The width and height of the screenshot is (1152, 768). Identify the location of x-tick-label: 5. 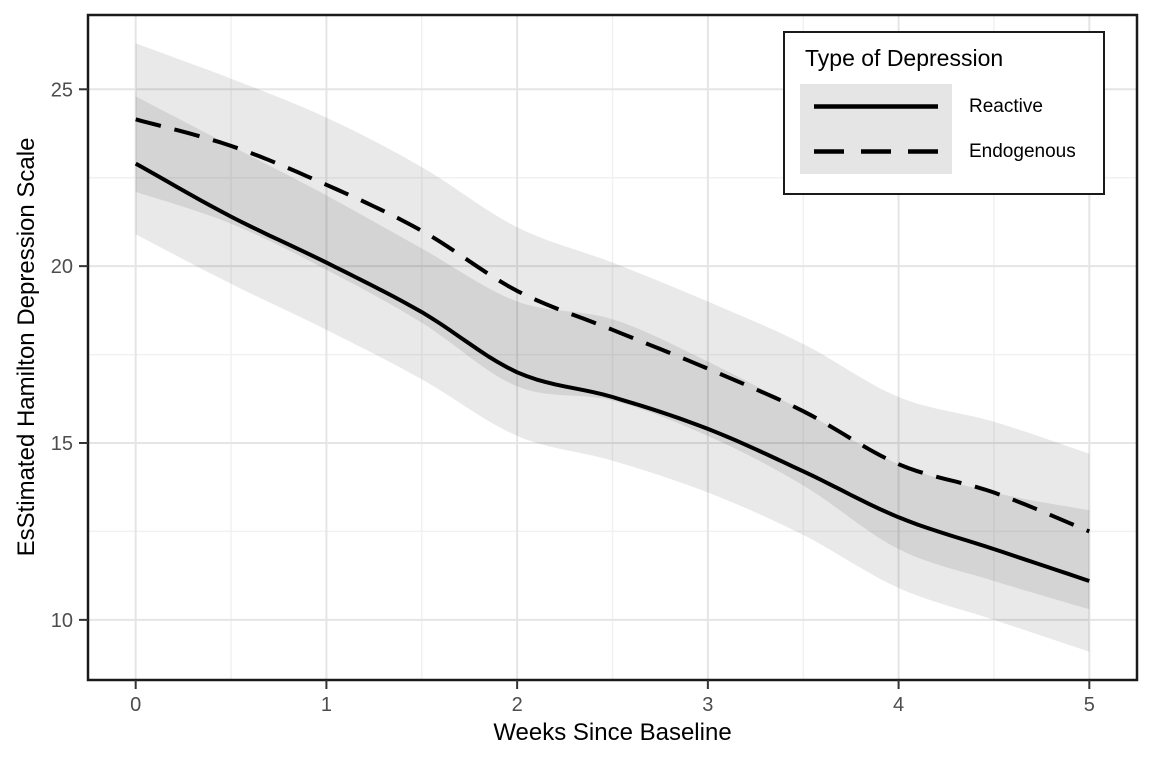
(1089, 705).